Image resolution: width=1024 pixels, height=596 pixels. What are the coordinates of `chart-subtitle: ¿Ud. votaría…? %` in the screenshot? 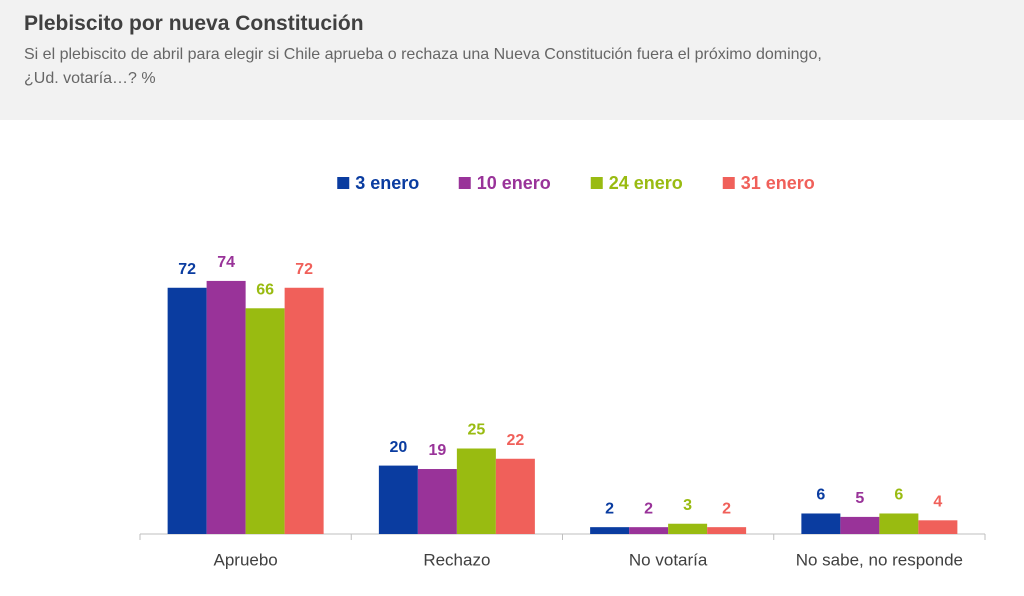 It's located at (90, 78).